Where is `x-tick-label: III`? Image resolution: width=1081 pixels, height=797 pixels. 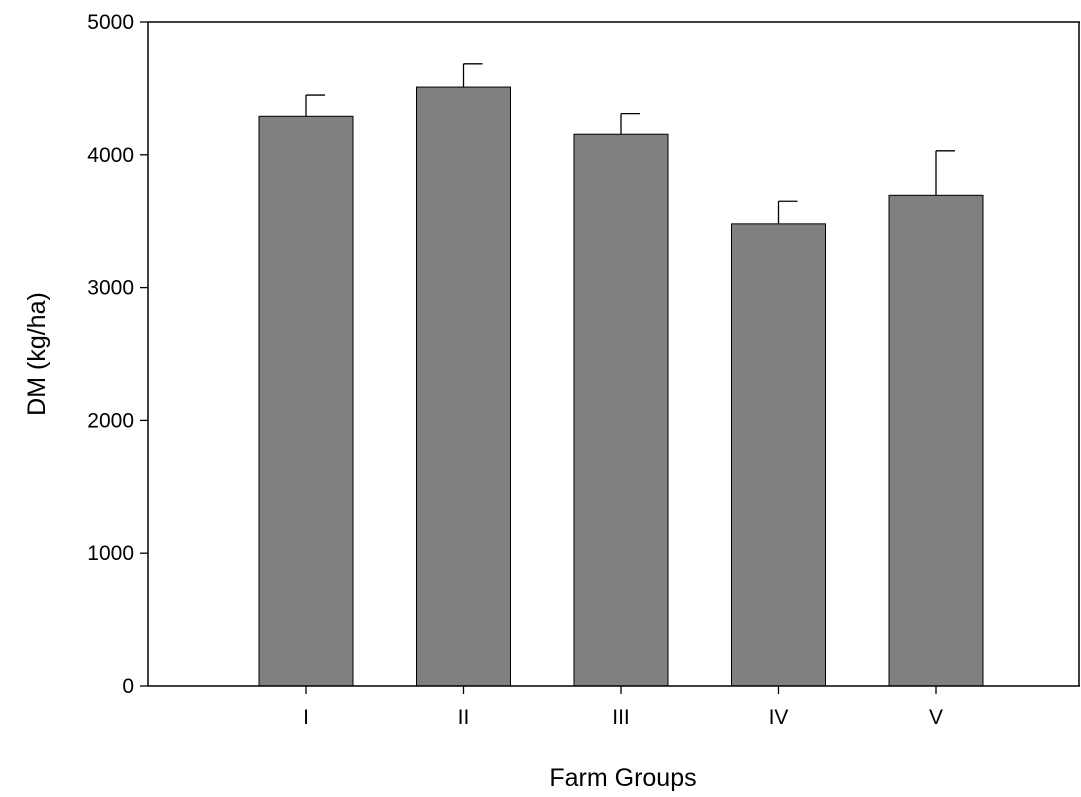 x-tick-label: III is located at coordinates (621, 717).